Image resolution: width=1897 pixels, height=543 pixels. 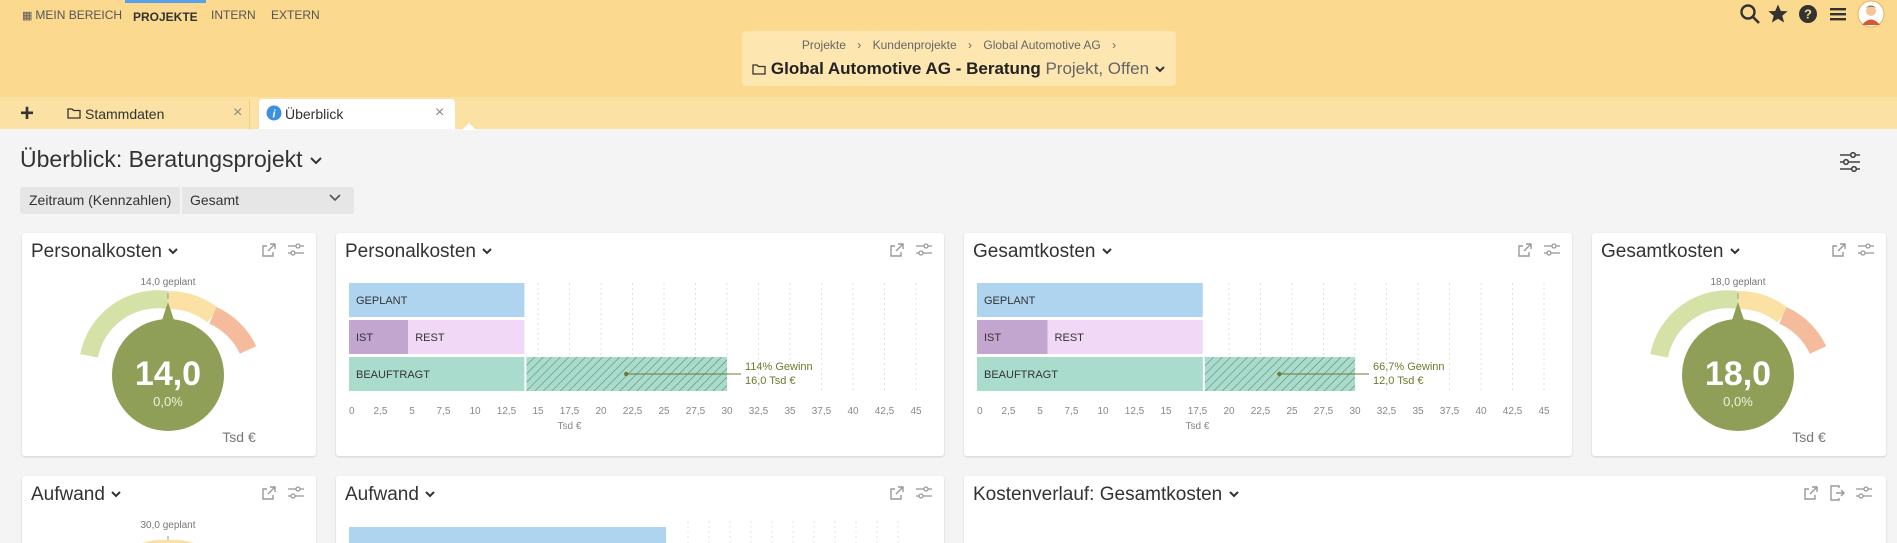 I want to click on period-filter: Zeitraum (Kennzahlen) Gesamt, so click(x=187, y=200).